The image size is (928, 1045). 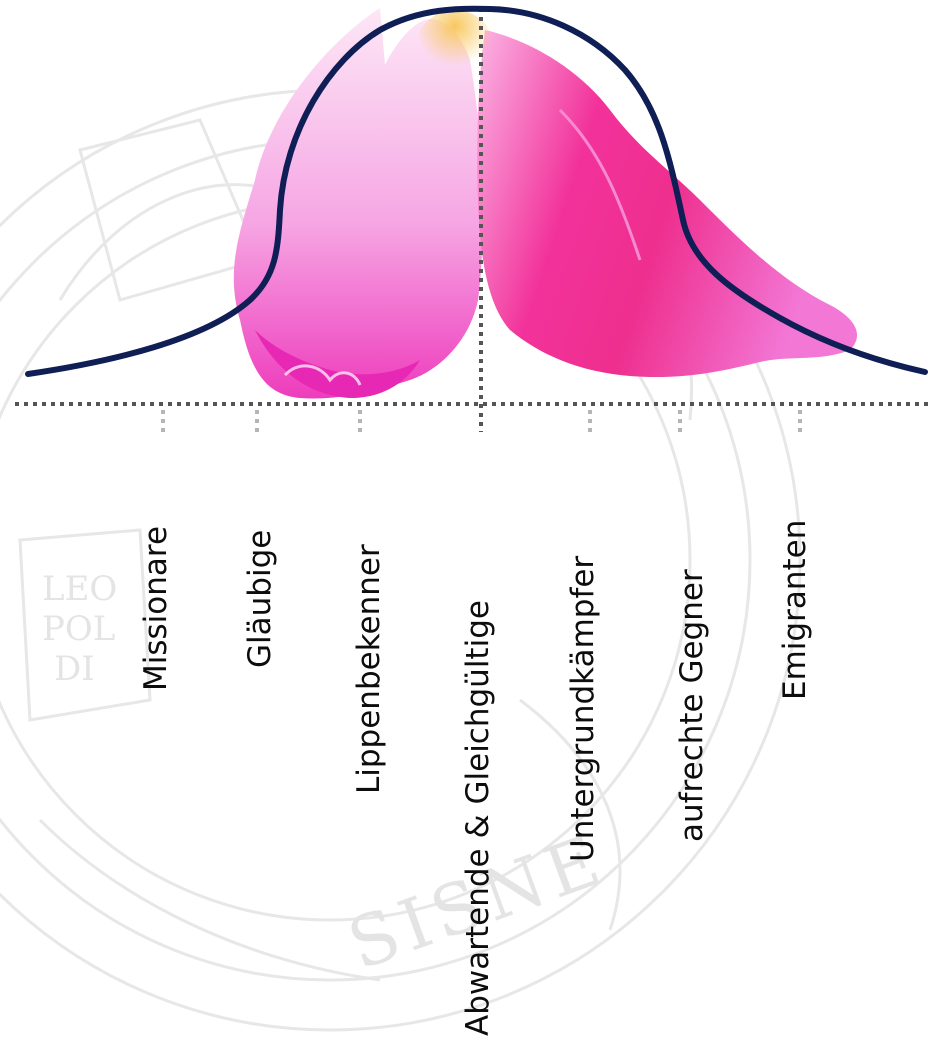 What do you see at coordinates (78, 629) in the screenshot?
I see `svg-text: POL` at bounding box center [78, 629].